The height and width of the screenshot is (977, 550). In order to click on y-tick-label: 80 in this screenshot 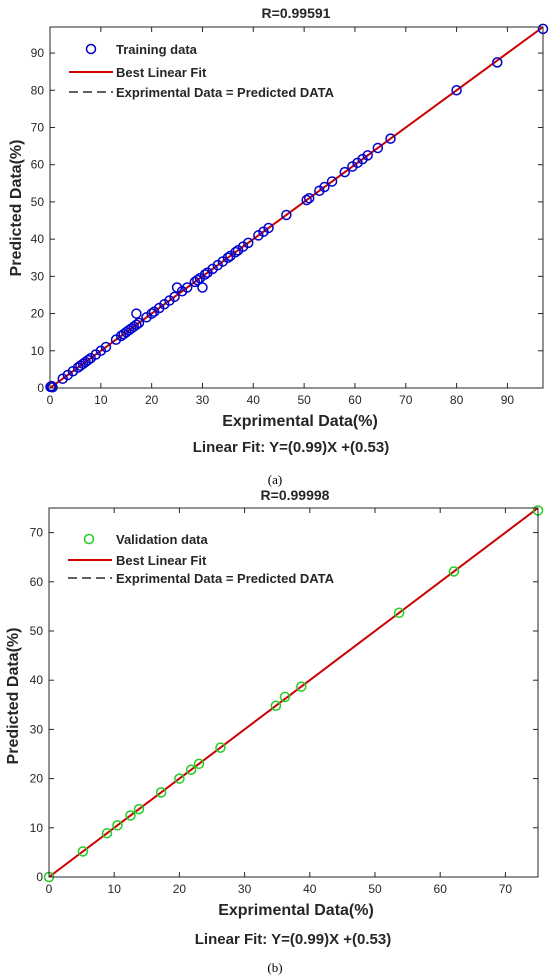, I will do `click(38, 90)`.